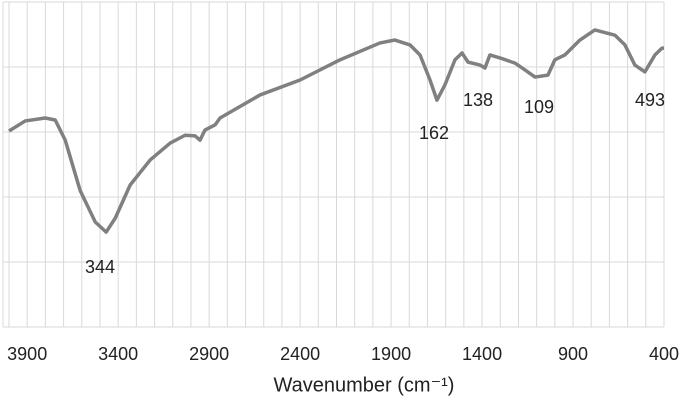 This screenshot has width=685, height=405. I want to click on x-tick-label: 1400, so click(482, 354).